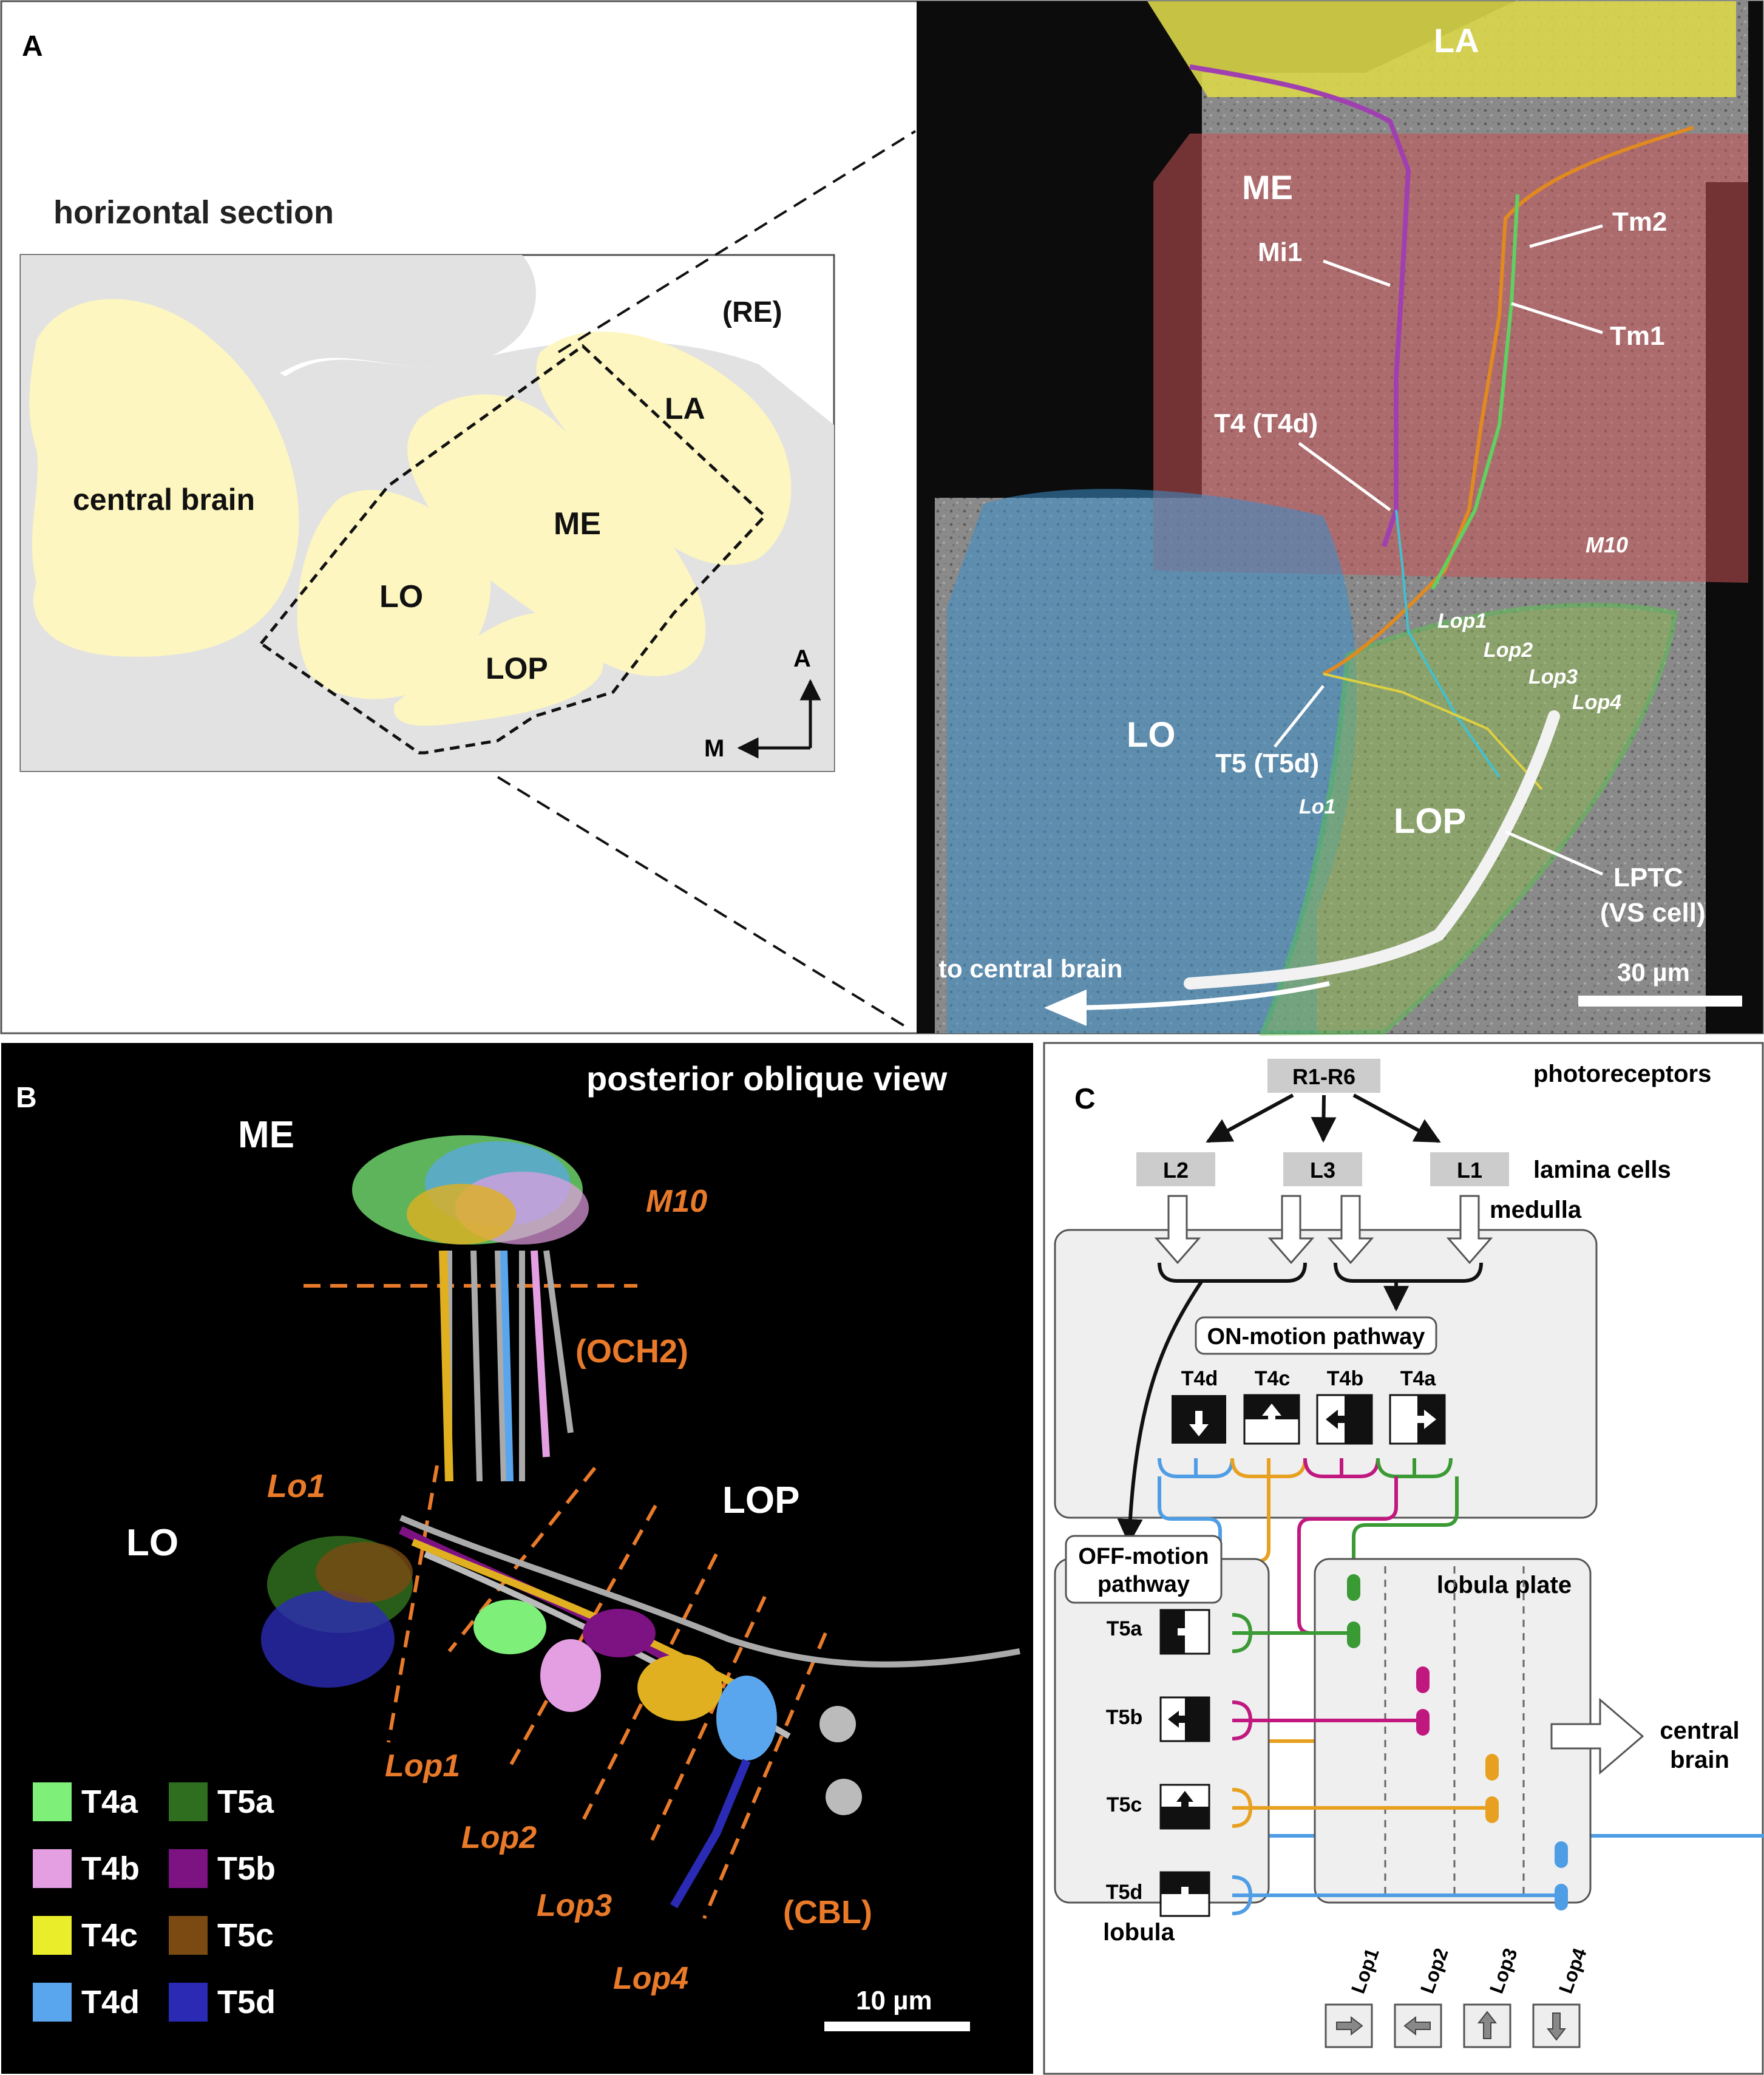 This screenshot has height=2075, width=1764. What do you see at coordinates (1317, 806) in the screenshot?
I see `em-lo1: Lo1` at bounding box center [1317, 806].